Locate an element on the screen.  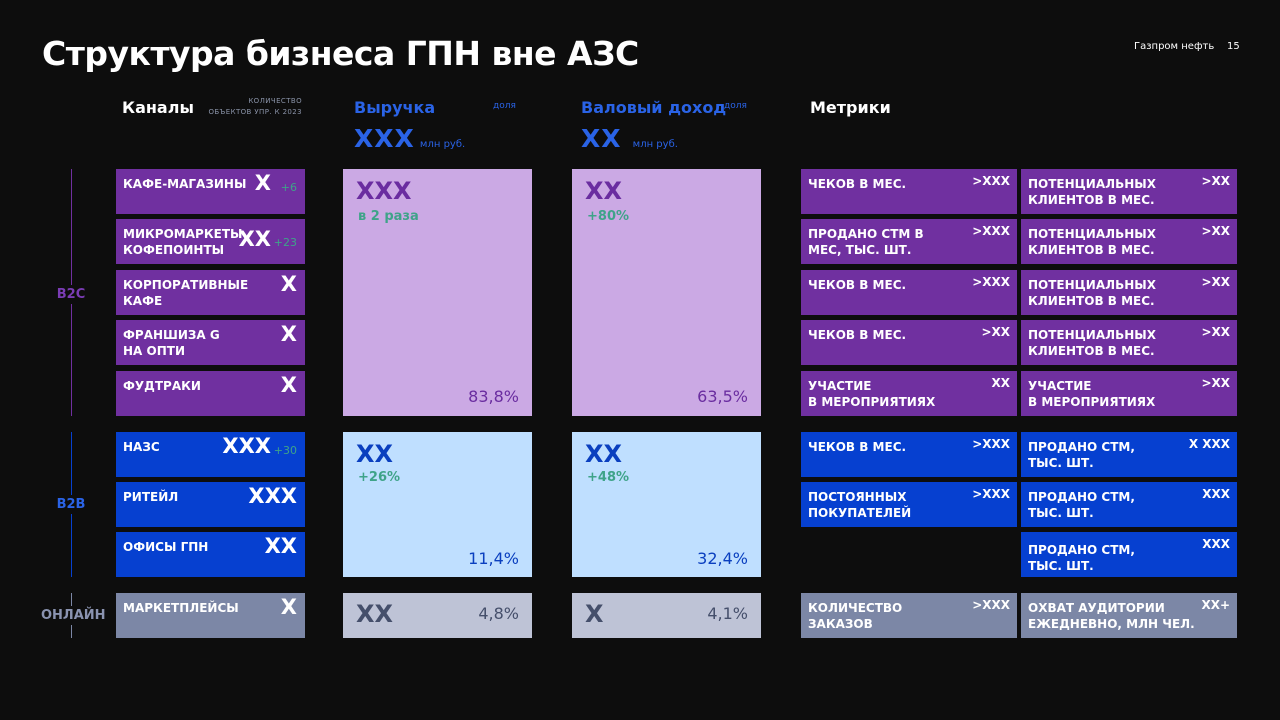
metric-value: ХХ+ is located at coordinates (1215, 605).